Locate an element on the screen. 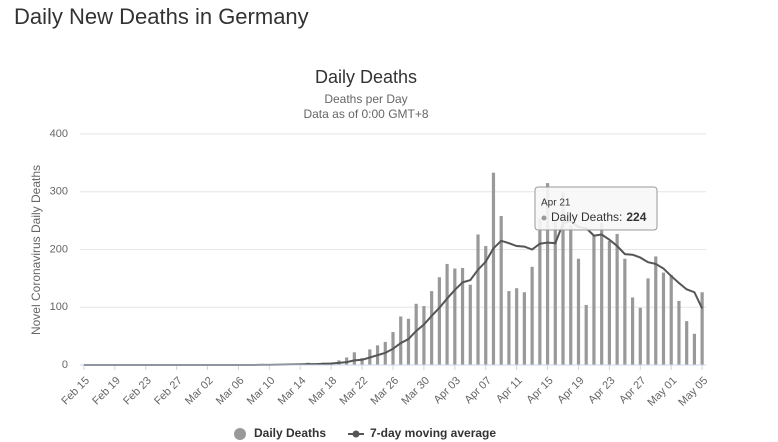 The width and height of the screenshot is (778, 442). x-tick-label: Feb 27 is located at coordinates (168, 391).